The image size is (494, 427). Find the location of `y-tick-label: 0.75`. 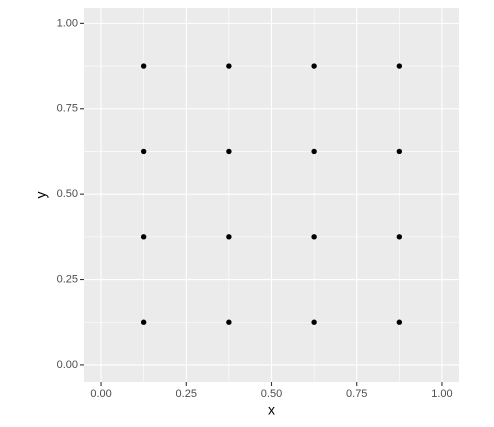

y-tick-label: 0.75 is located at coordinates (67, 109).